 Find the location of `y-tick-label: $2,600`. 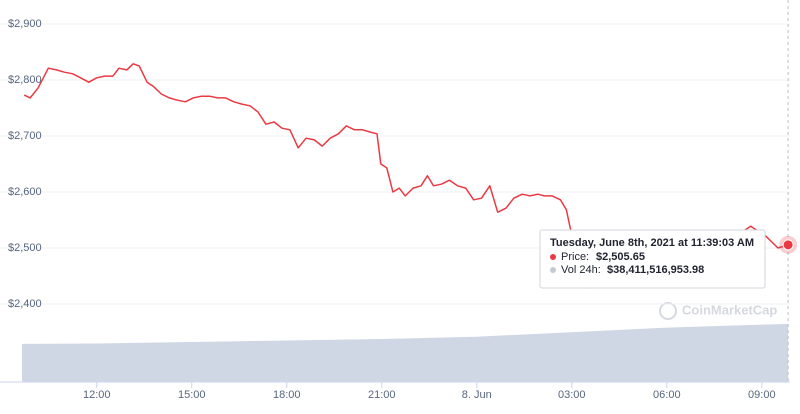

y-tick-label: $2,600 is located at coordinates (25, 192).